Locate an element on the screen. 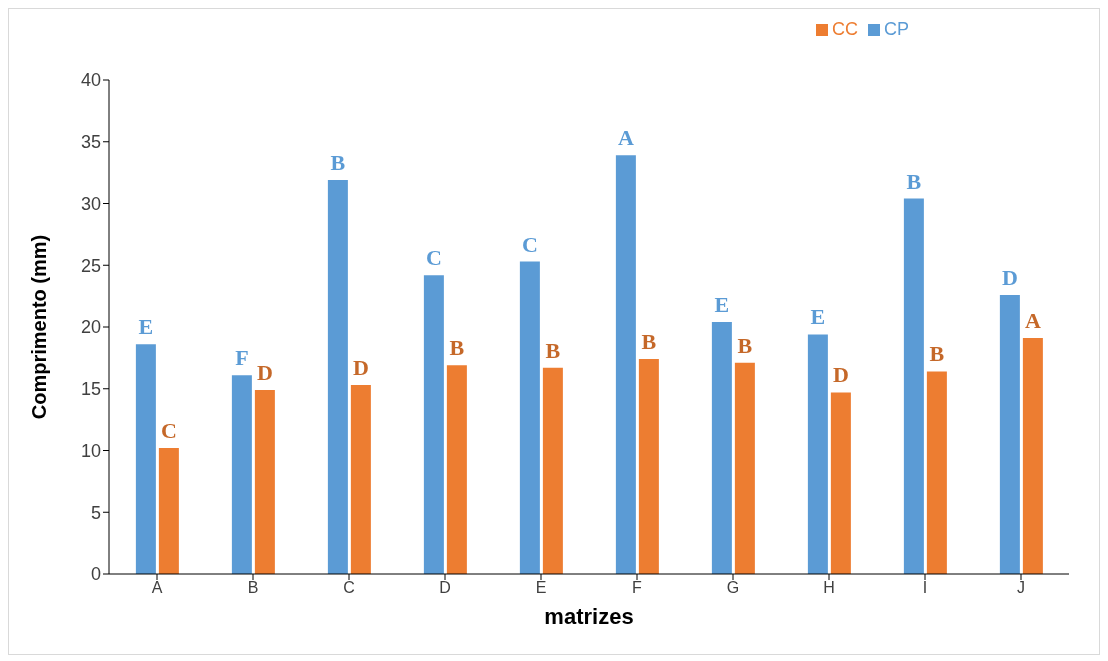 The width and height of the screenshot is (1108, 661). y-tick-label: 5 is located at coordinates (95, 512).